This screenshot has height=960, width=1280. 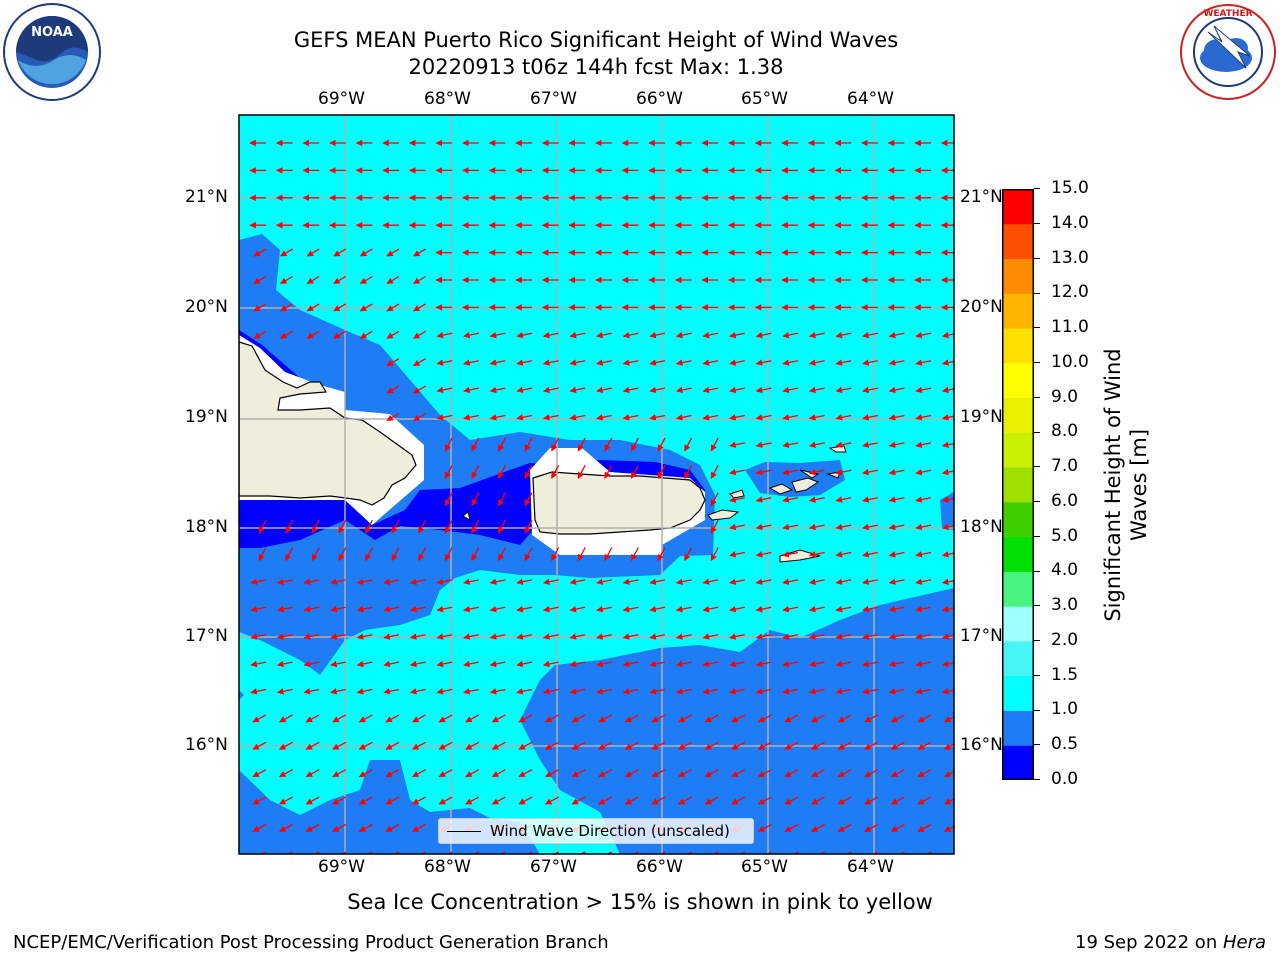 What do you see at coordinates (1070, 292) in the screenshot?
I see `colorbar-tick-label: 12.0` at bounding box center [1070, 292].